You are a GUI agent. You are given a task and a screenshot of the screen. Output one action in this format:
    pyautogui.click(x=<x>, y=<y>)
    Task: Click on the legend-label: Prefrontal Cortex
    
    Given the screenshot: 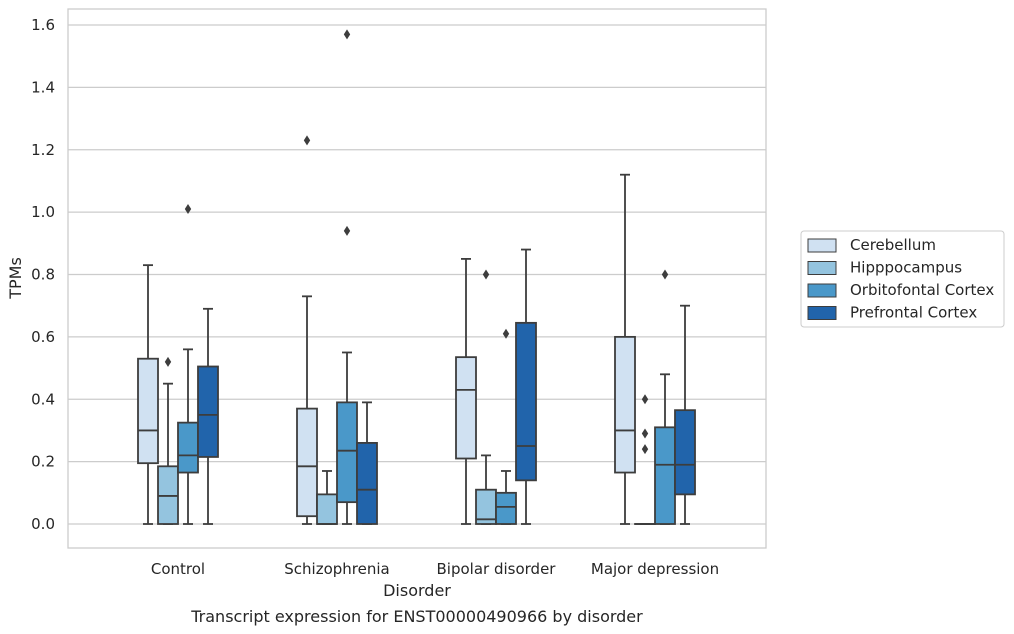 What is the action you would take?
    pyautogui.click(x=913, y=313)
    